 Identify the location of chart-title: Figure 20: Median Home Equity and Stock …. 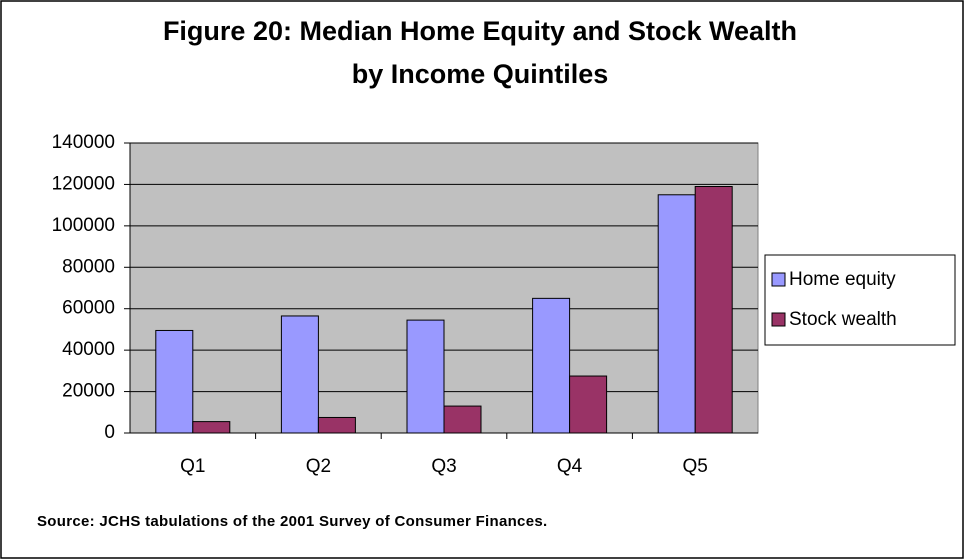
(480, 31).